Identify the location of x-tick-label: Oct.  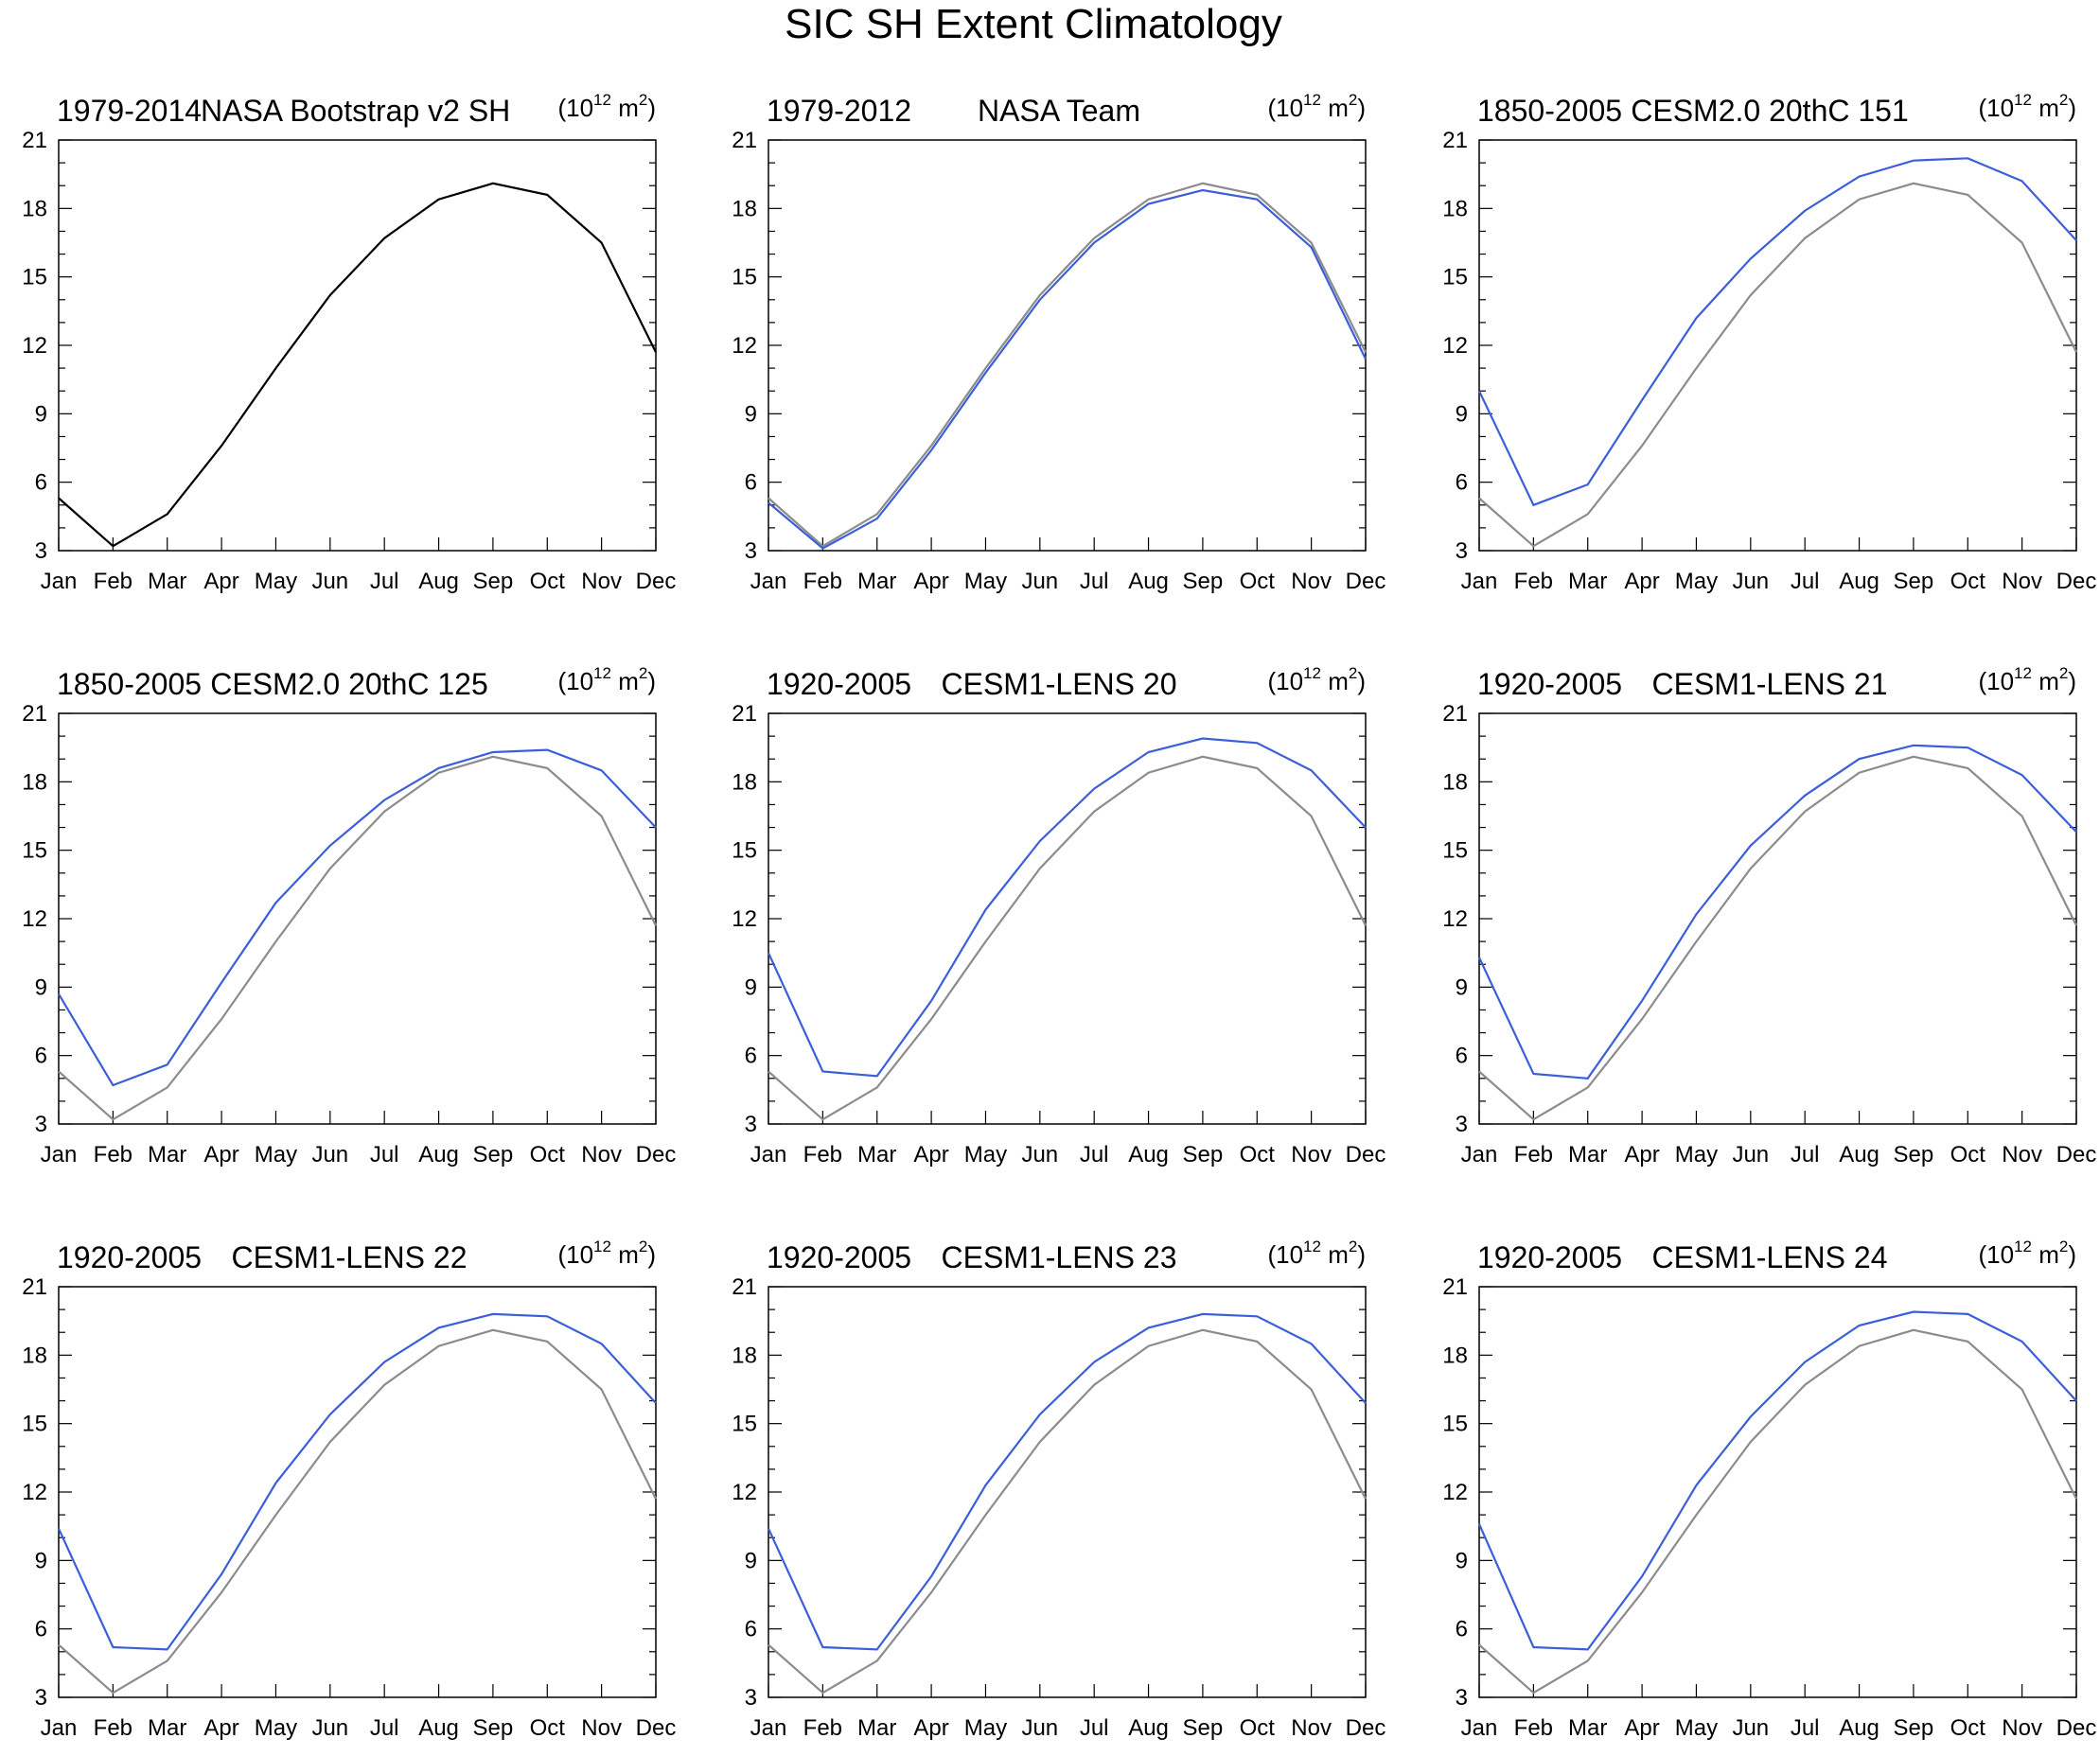
(548, 581).